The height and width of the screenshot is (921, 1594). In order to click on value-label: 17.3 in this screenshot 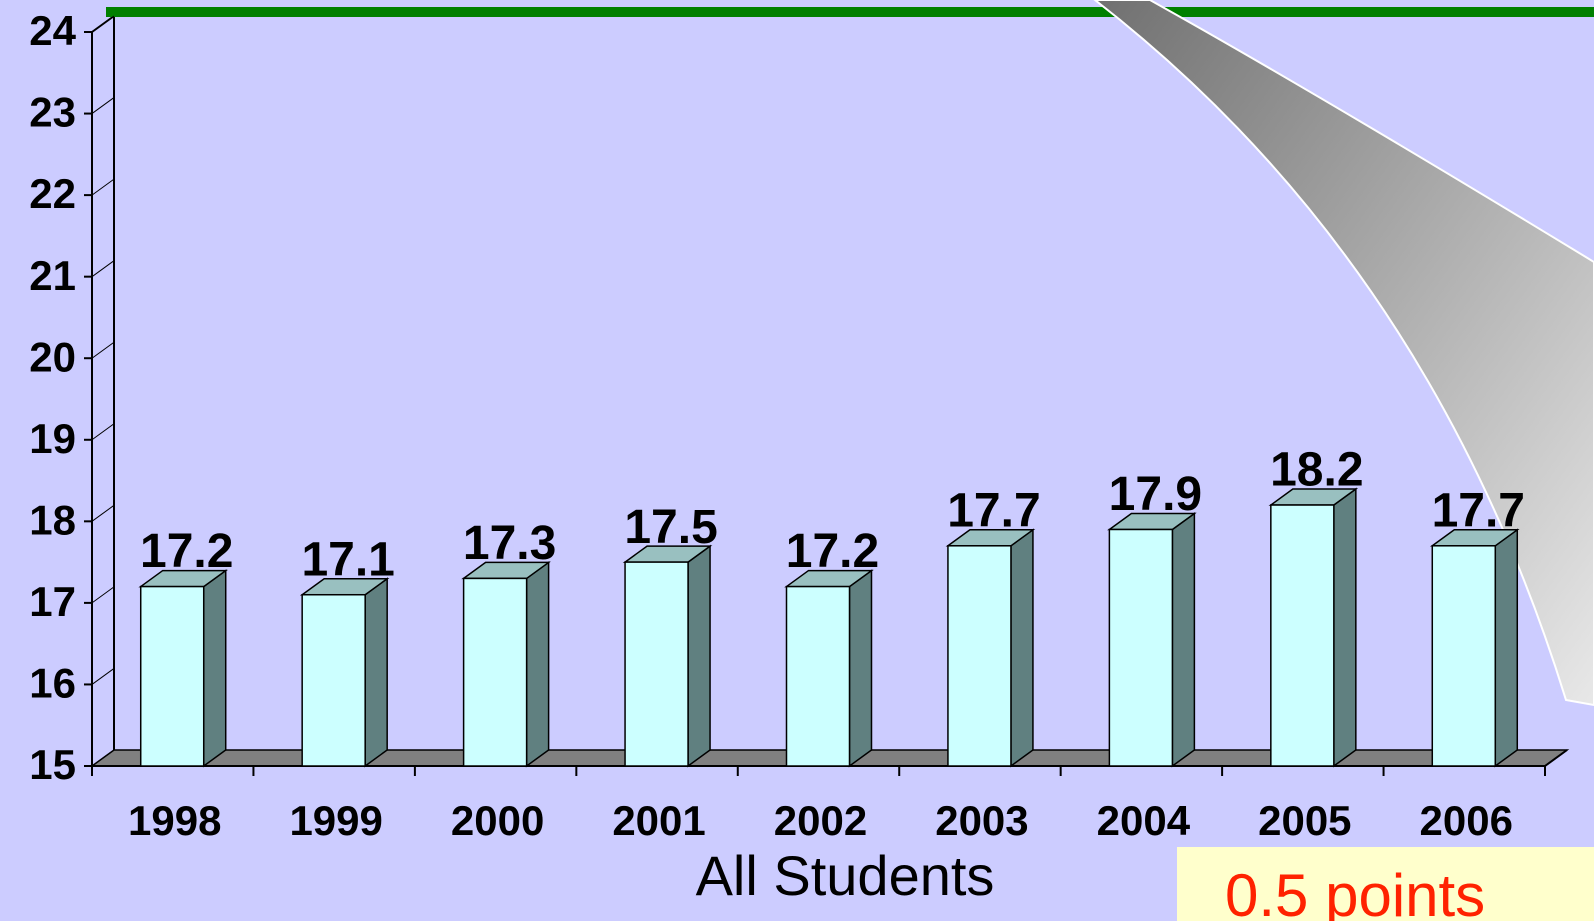, I will do `click(509, 543)`.